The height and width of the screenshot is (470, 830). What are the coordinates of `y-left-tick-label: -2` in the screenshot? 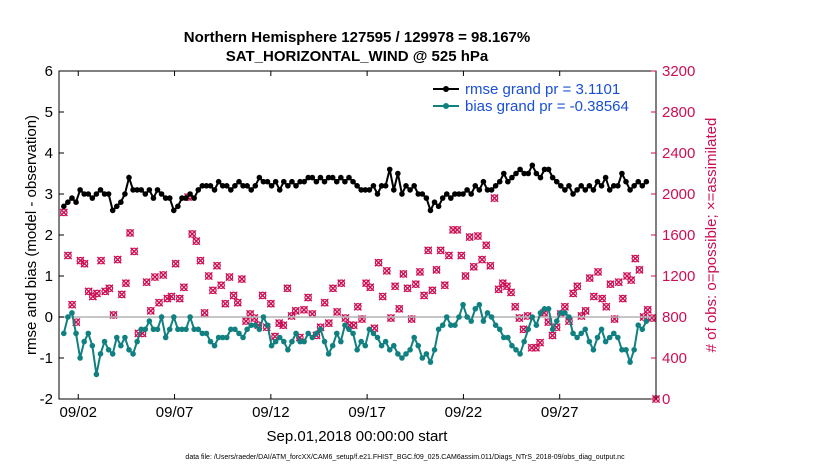 It's located at (46, 399).